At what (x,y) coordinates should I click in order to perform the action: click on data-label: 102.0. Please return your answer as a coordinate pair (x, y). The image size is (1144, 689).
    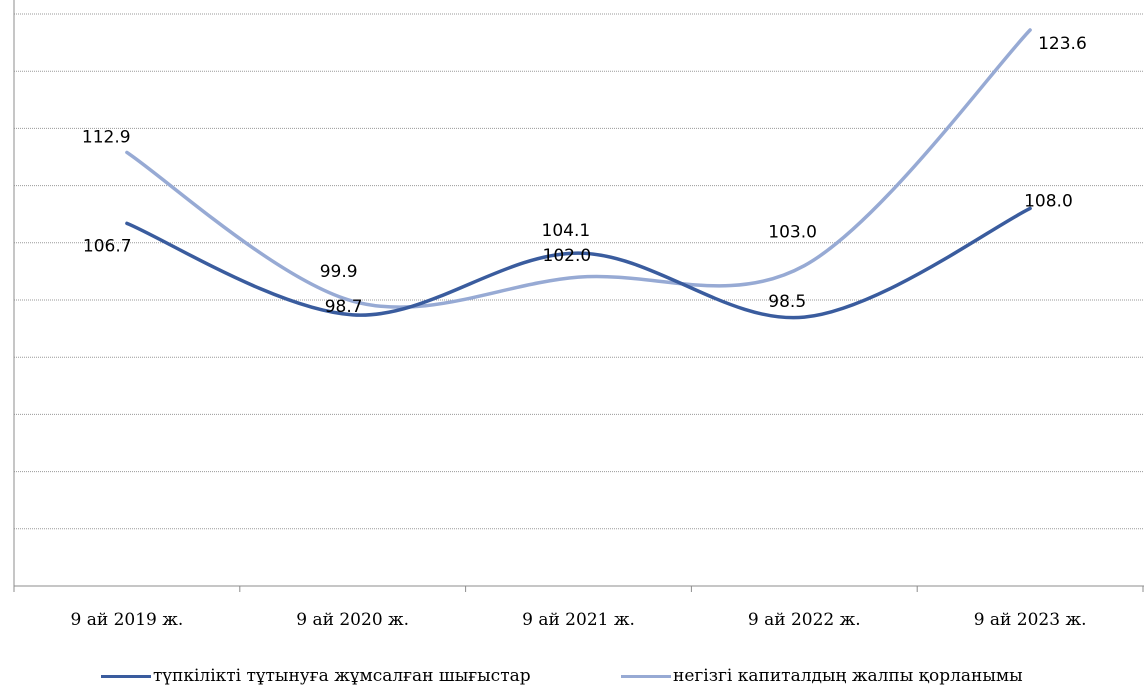
    Looking at the image, I should click on (567, 256).